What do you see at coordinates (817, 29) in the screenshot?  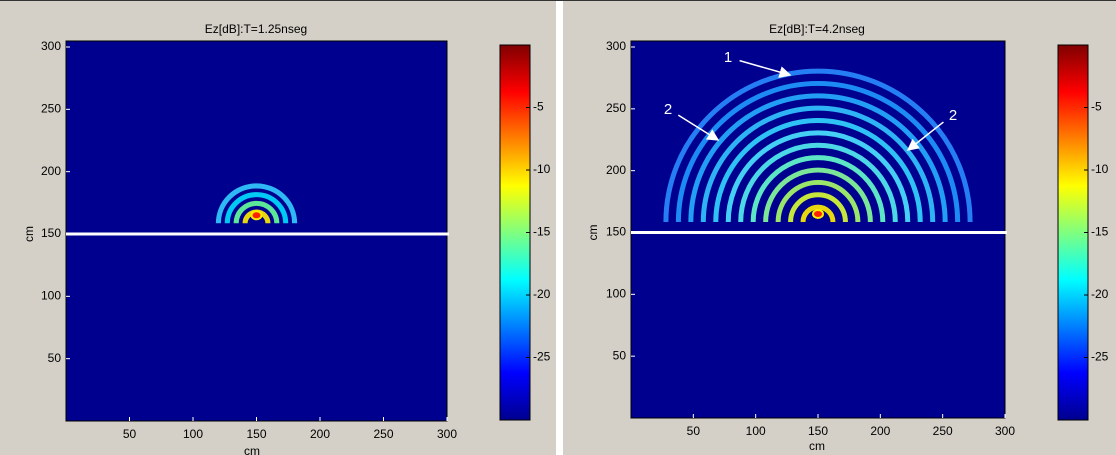 I see `chart-title: Ez[dB]:T=4.2nseg` at bounding box center [817, 29].